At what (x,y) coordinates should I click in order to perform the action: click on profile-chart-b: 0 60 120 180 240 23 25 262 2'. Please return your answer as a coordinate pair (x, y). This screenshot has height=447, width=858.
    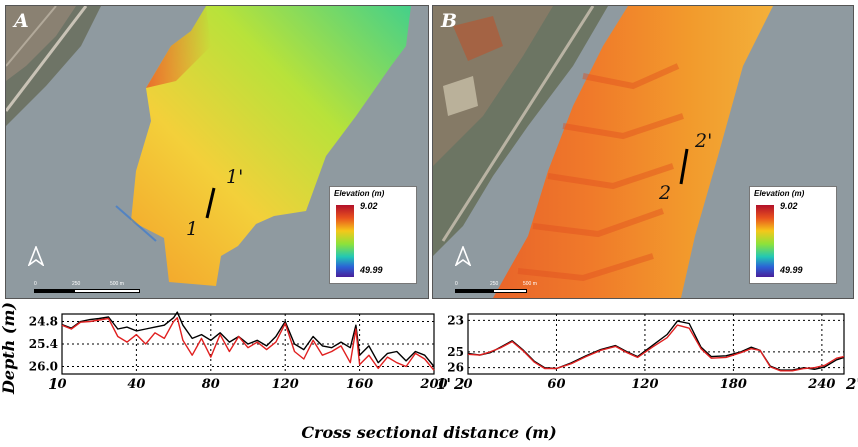
    Looking at the image, I should click on (652, 353).